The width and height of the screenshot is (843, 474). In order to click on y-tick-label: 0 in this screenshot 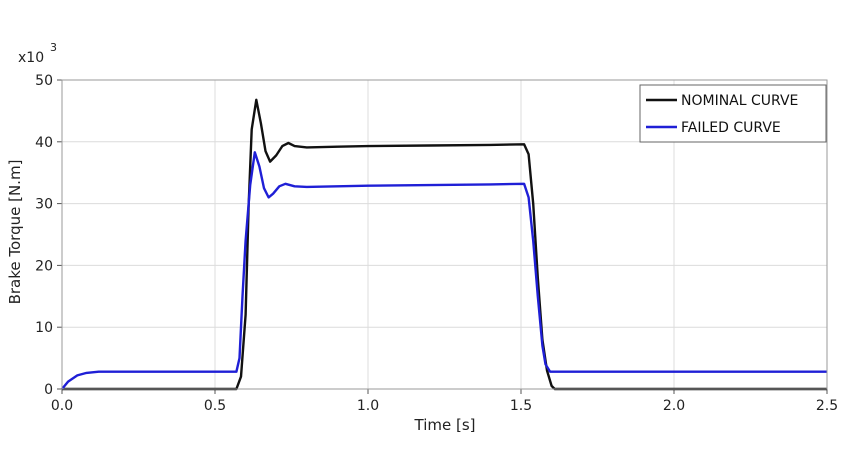, I will do `click(48, 390)`.